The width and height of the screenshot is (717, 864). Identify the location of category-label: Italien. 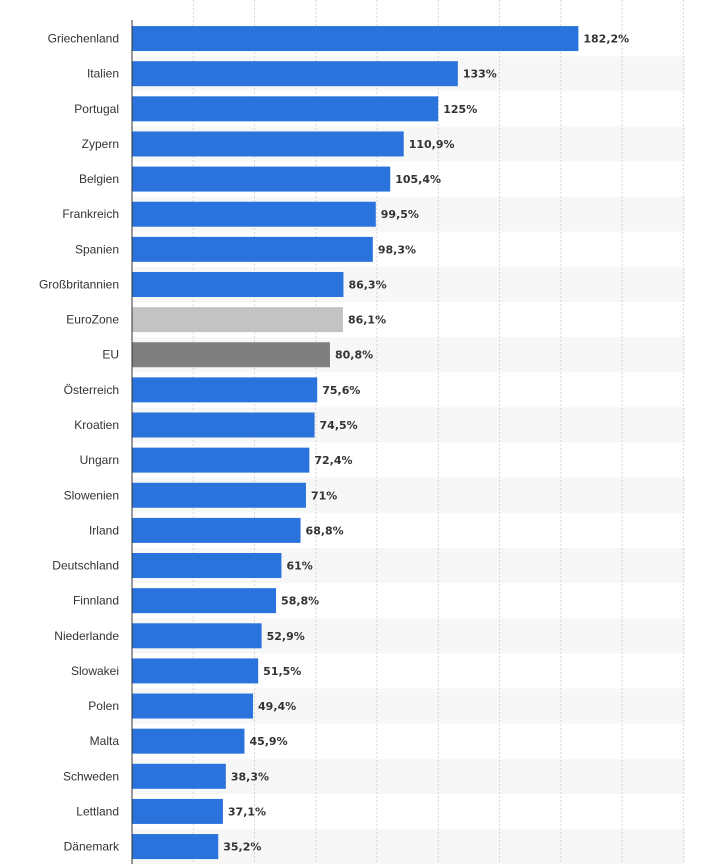
(103, 74).